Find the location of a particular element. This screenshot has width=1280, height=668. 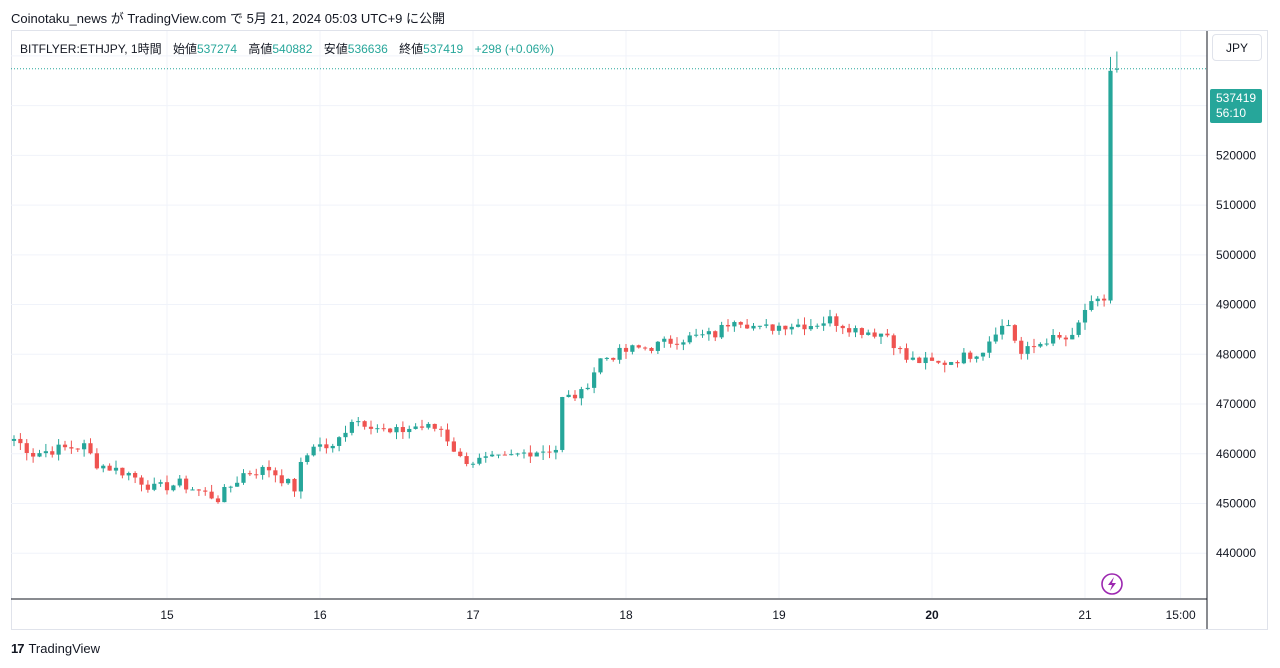

last-price-tag: 537419 56:10 is located at coordinates (1236, 106).